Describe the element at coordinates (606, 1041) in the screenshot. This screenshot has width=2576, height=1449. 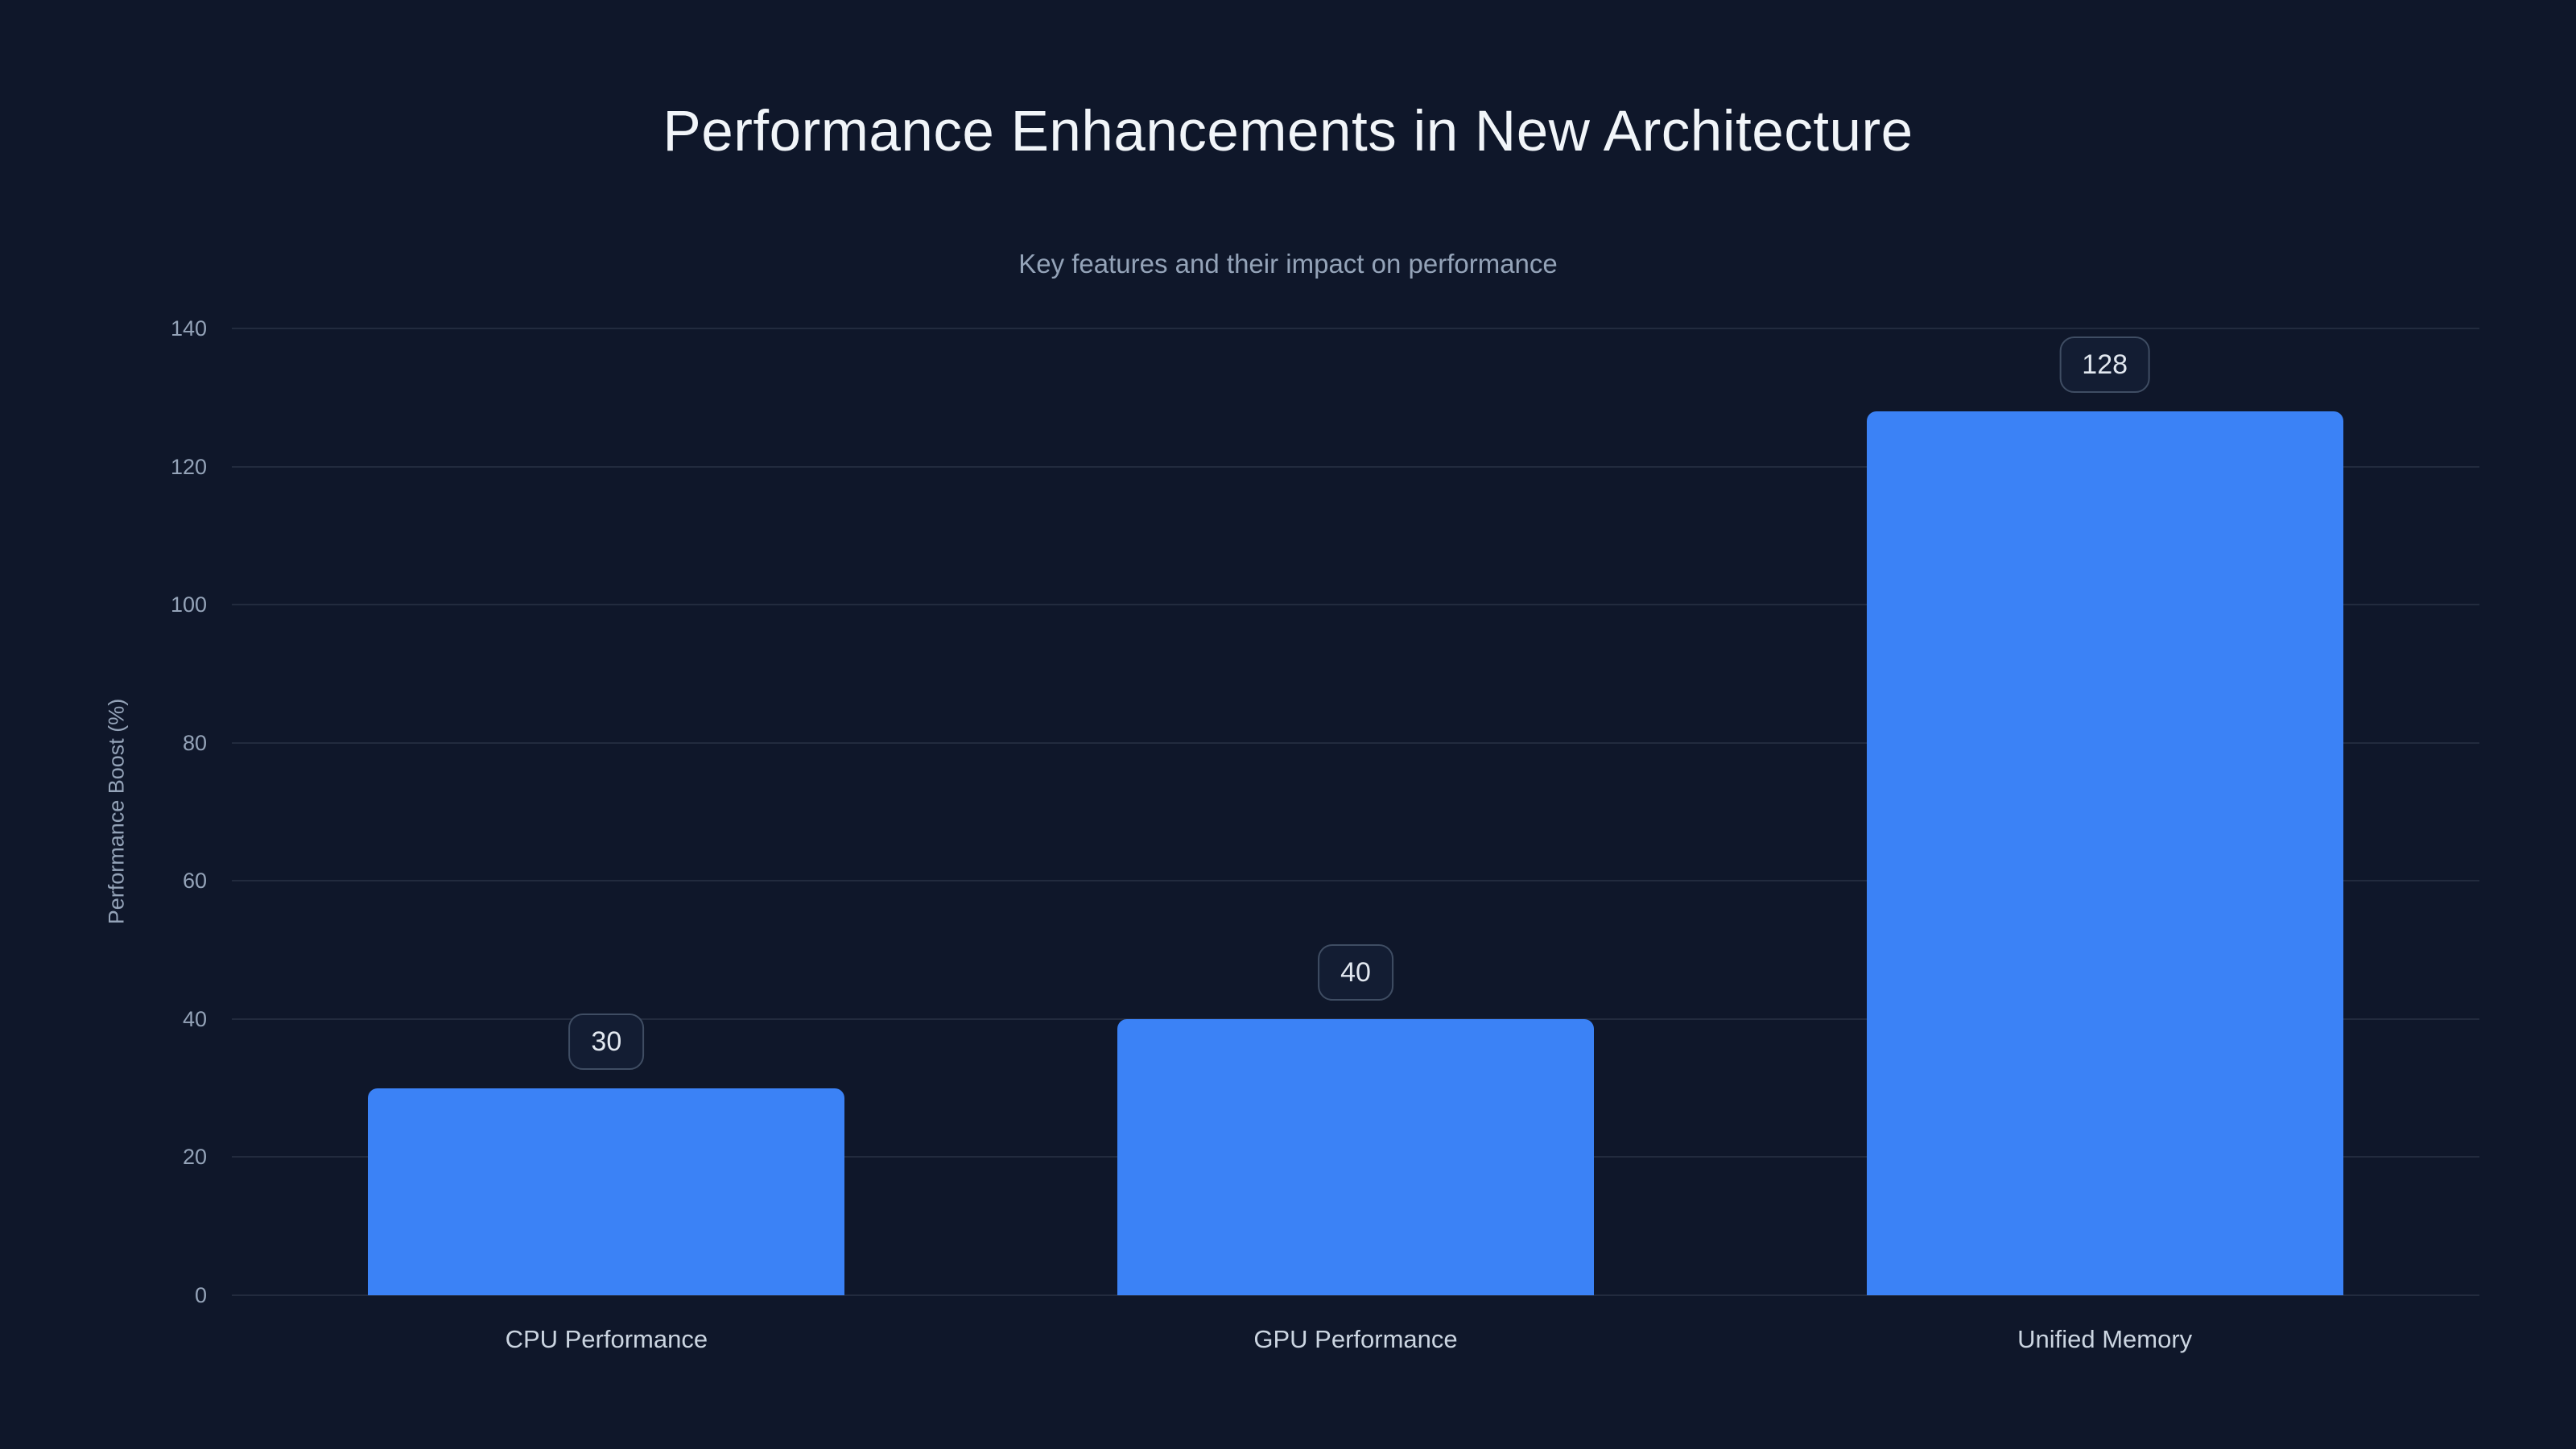
I see `bar-value-badge: 30` at that location.